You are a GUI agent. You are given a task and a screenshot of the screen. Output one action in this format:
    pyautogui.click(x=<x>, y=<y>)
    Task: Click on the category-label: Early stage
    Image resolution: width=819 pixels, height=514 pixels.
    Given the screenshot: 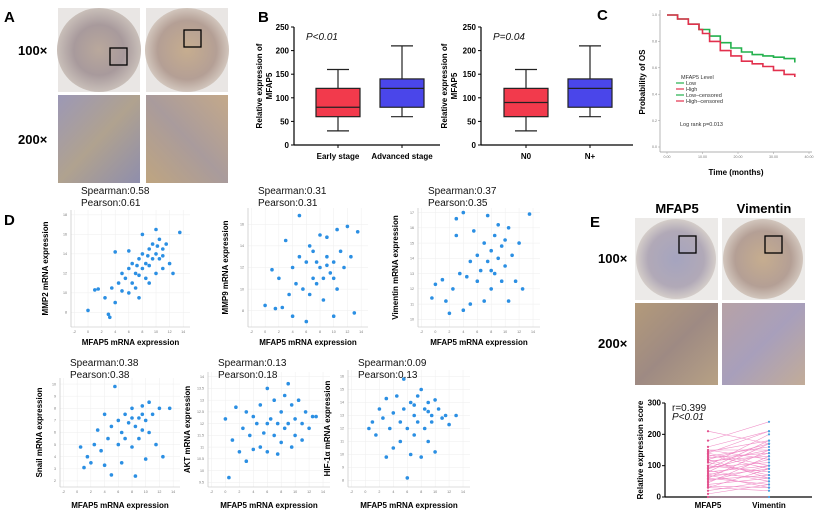 What is the action you would take?
    pyautogui.click(x=338, y=156)
    